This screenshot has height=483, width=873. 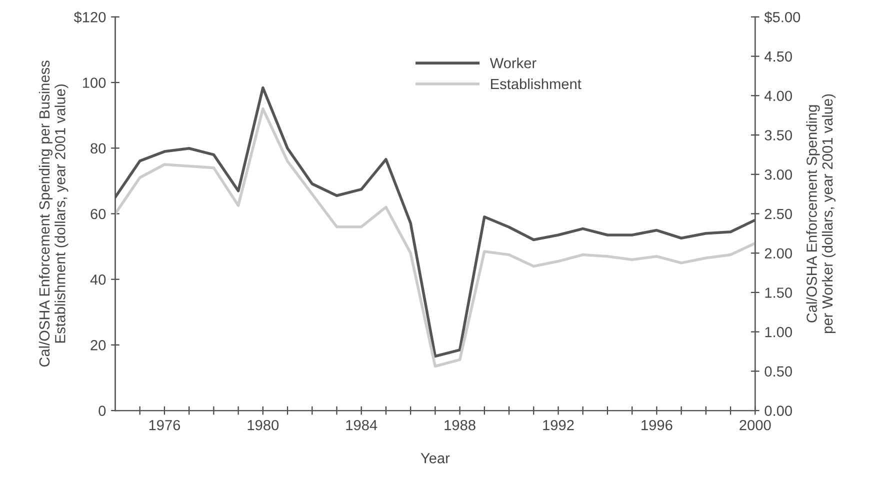 What do you see at coordinates (778, 332) in the screenshot?
I see `y2-tick-label: 1.00` at bounding box center [778, 332].